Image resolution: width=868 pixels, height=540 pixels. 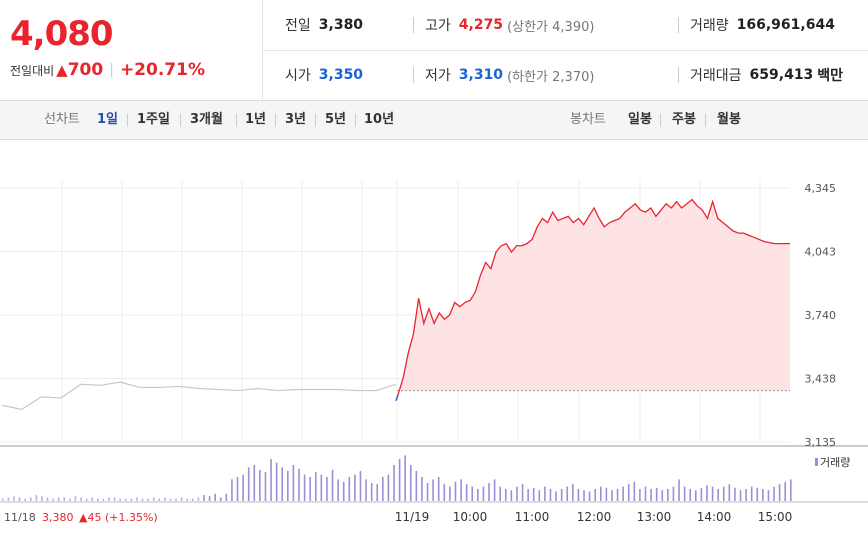 What do you see at coordinates (412, 517) in the screenshot?
I see `x-tick-label: 11/19` at bounding box center [412, 517].